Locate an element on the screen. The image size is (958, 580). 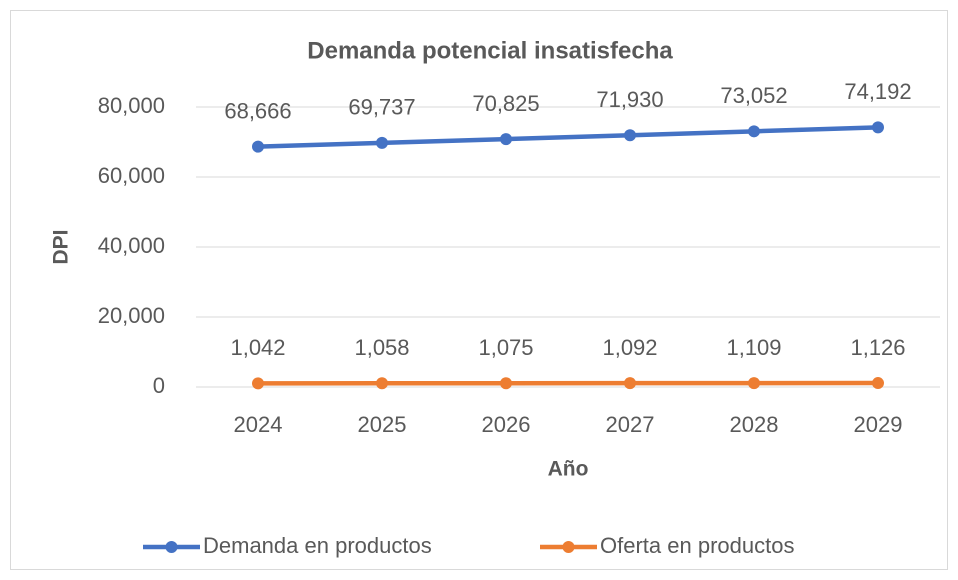
y-tick-label: 40,000 is located at coordinates (131, 245).